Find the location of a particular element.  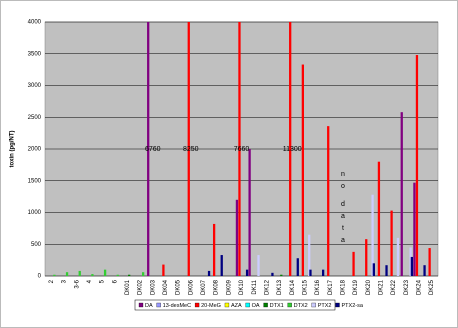

x-tick-label: DK13 is located at coordinates (280, 287).